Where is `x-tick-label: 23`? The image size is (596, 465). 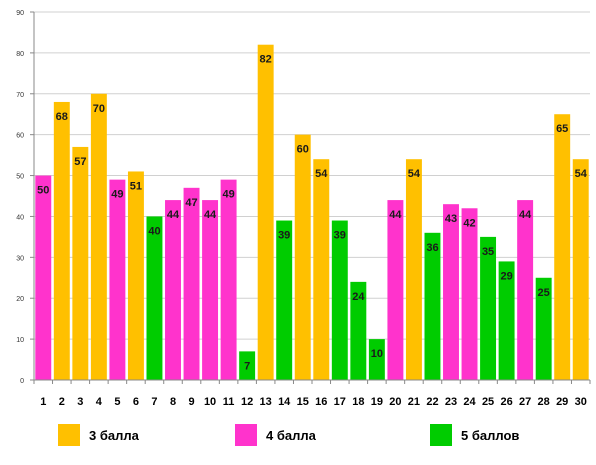 x-tick-label: 23 is located at coordinates (451, 402).